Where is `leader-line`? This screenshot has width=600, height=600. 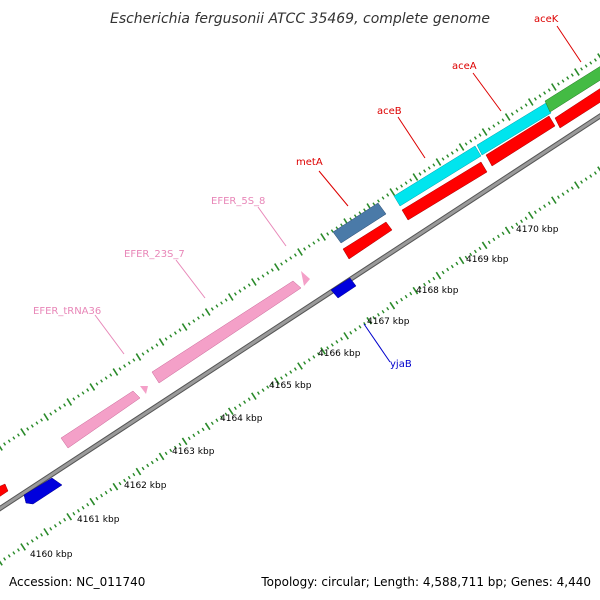
leader-line is located at coordinates (333, 188).